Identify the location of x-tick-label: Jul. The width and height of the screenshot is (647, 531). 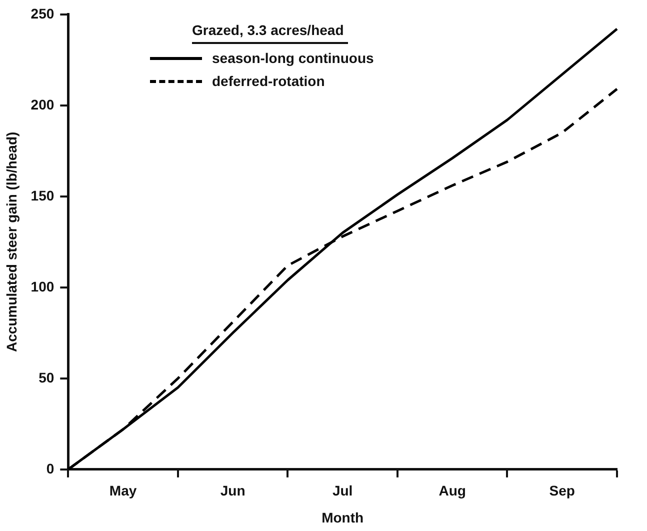
(342, 490).